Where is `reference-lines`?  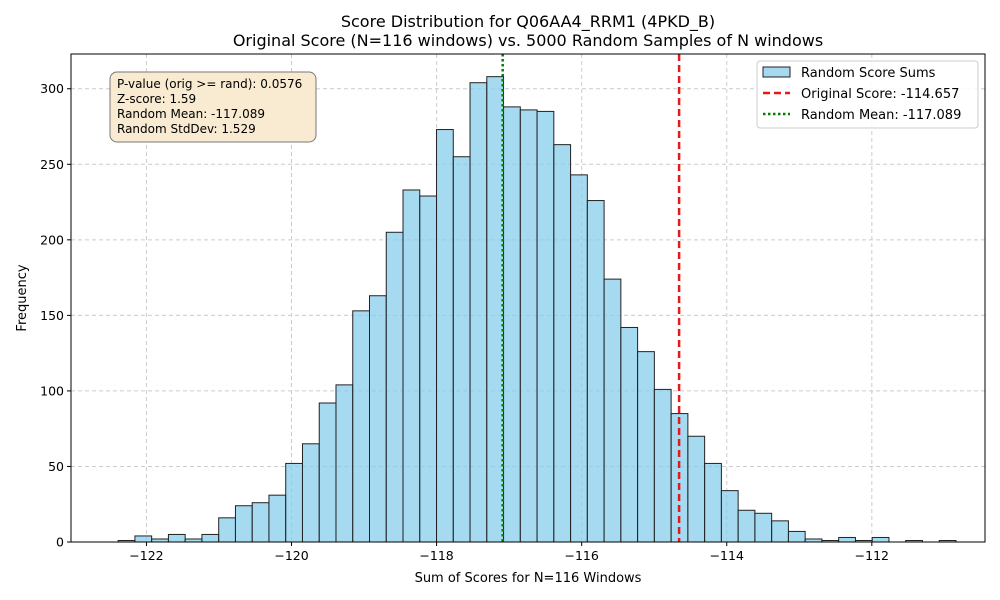
reference-lines is located at coordinates (591, 298).